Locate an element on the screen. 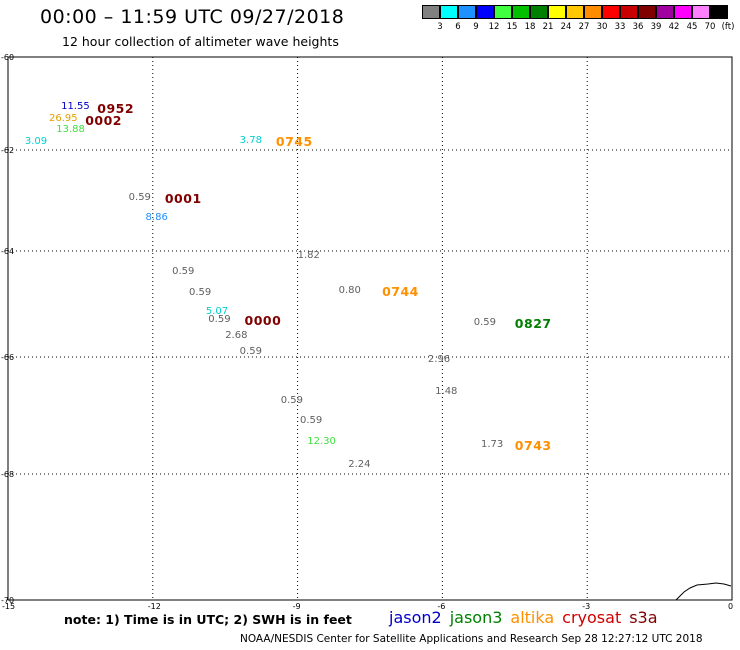 The height and width of the screenshot is (650, 740). wave-height-value: 3.09 is located at coordinates (36, 142).